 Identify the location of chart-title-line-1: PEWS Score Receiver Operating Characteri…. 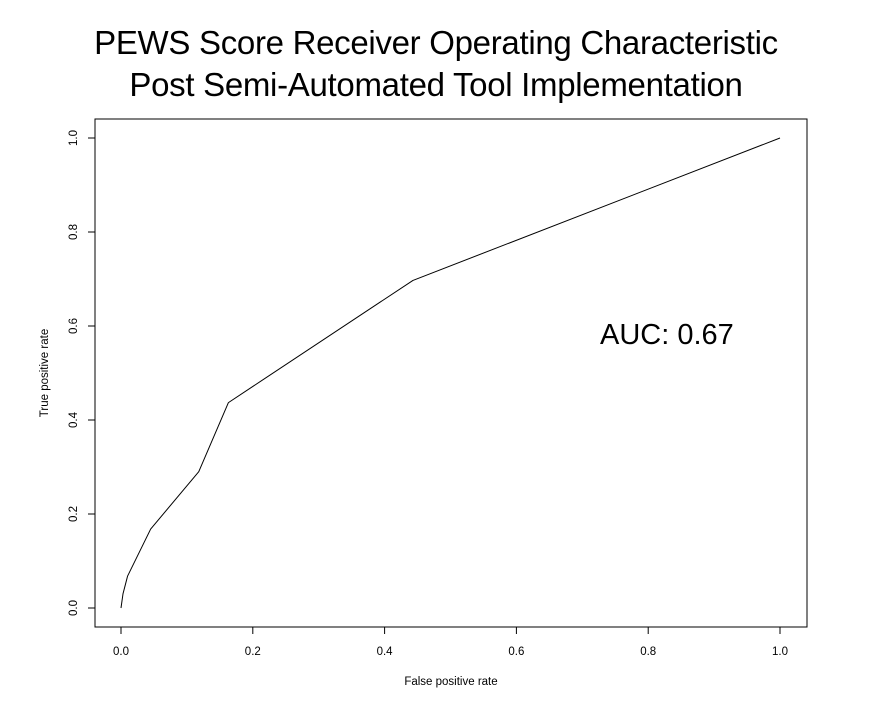
(436, 42).